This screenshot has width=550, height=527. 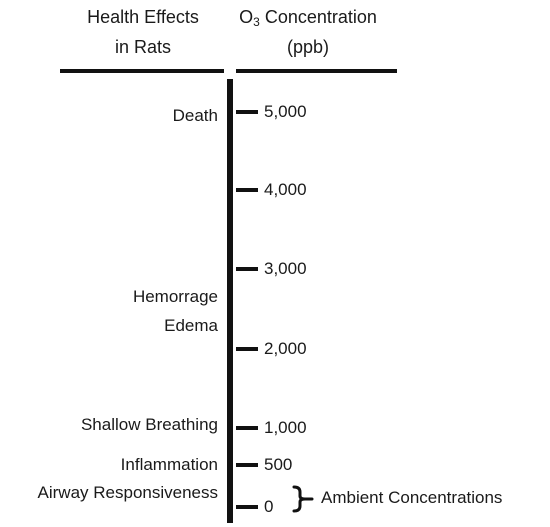 What do you see at coordinates (285, 348) in the screenshot?
I see `tick-label-2000: 2,000` at bounding box center [285, 348].